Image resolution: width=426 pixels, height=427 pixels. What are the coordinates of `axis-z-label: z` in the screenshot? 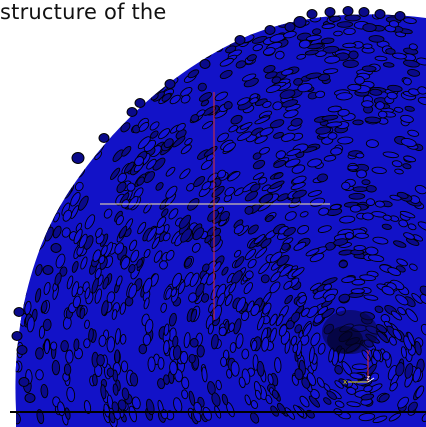 It's located at (368, 378).